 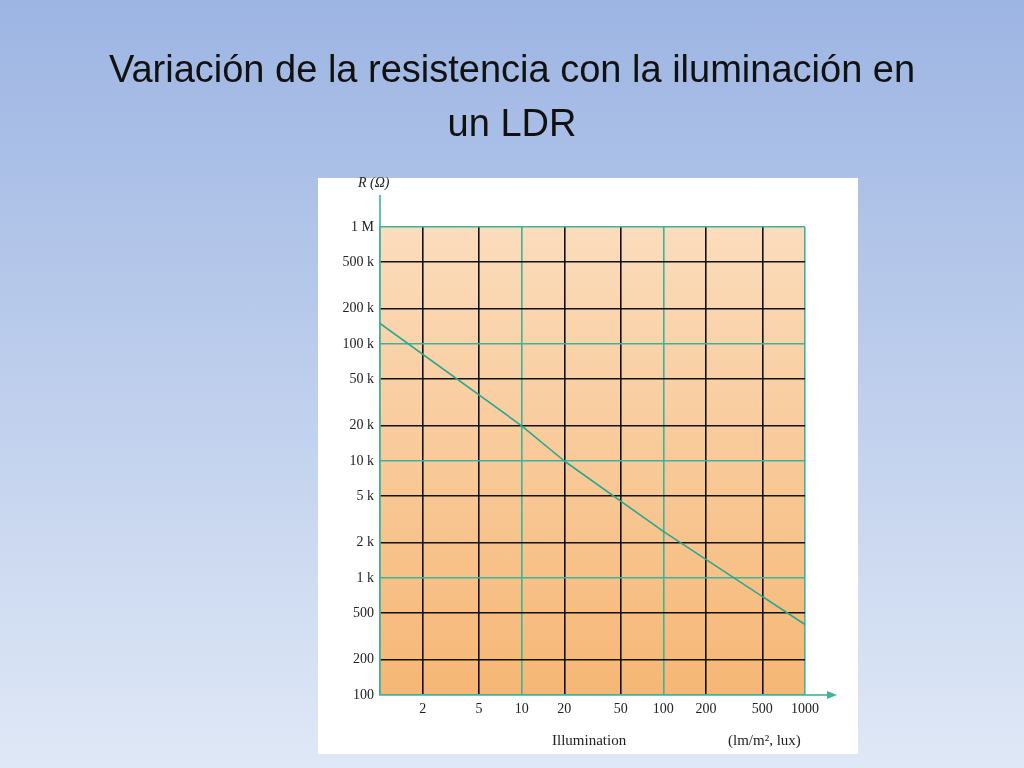 What do you see at coordinates (363, 226) in the screenshot?
I see `y-tick-label: 1 M` at bounding box center [363, 226].